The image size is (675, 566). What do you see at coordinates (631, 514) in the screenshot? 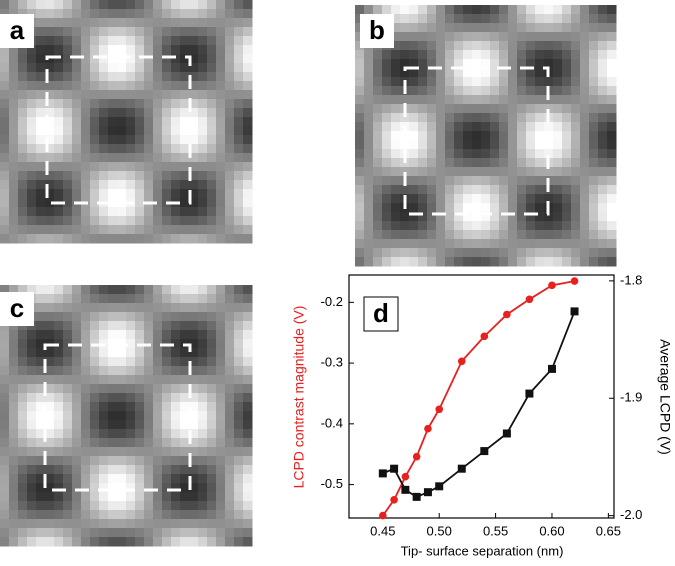
I see `y2-tick-label: -2.0` at bounding box center [631, 514].